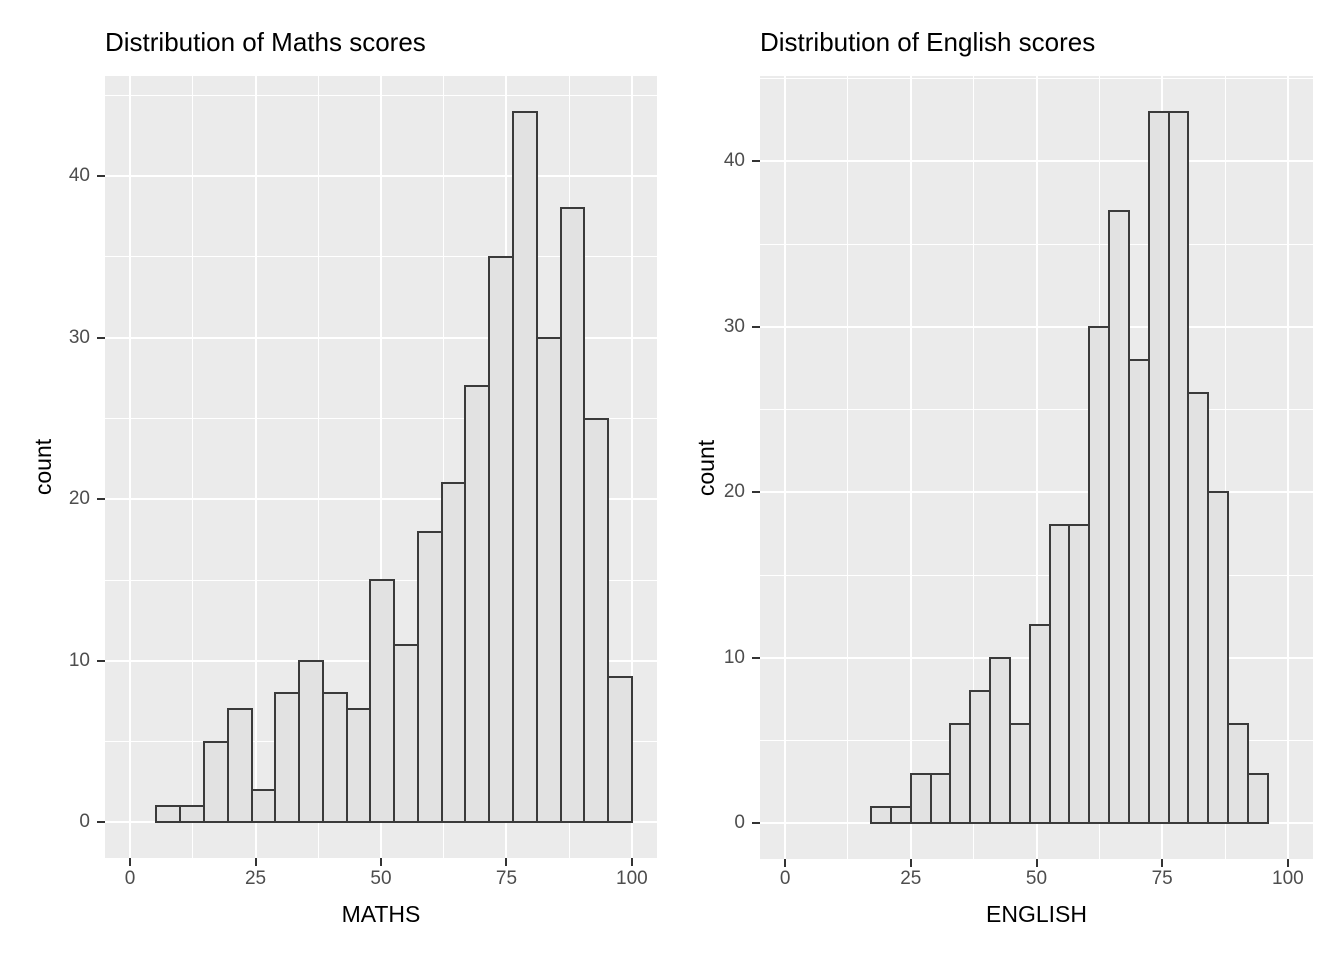 The width and height of the screenshot is (1344, 960). What do you see at coordinates (265, 42) in the screenshot?
I see `chart-title-maths: Distribution of Maths scores` at bounding box center [265, 42].